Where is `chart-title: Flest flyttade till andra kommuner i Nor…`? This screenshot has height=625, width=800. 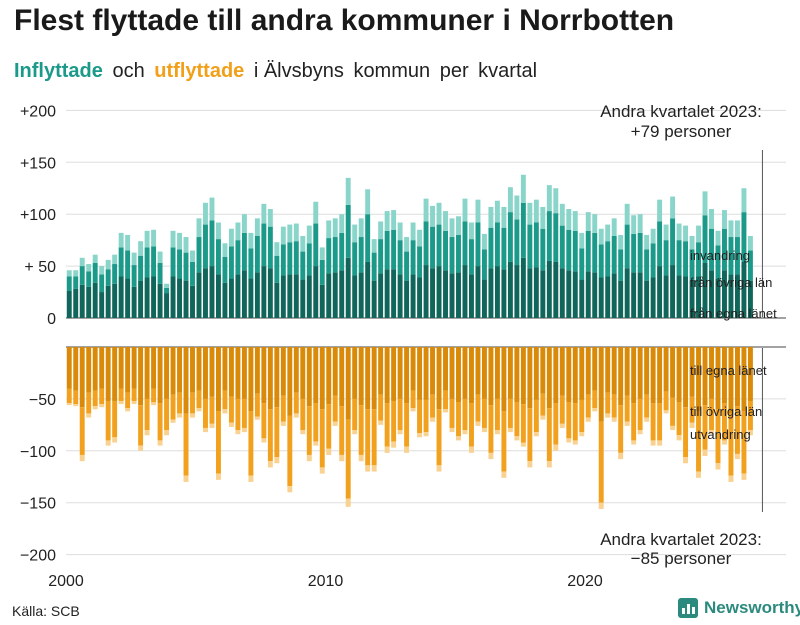
chart-title: Flest flyttade till andra kommuner i Nor… is located at coordinates (344, 20).